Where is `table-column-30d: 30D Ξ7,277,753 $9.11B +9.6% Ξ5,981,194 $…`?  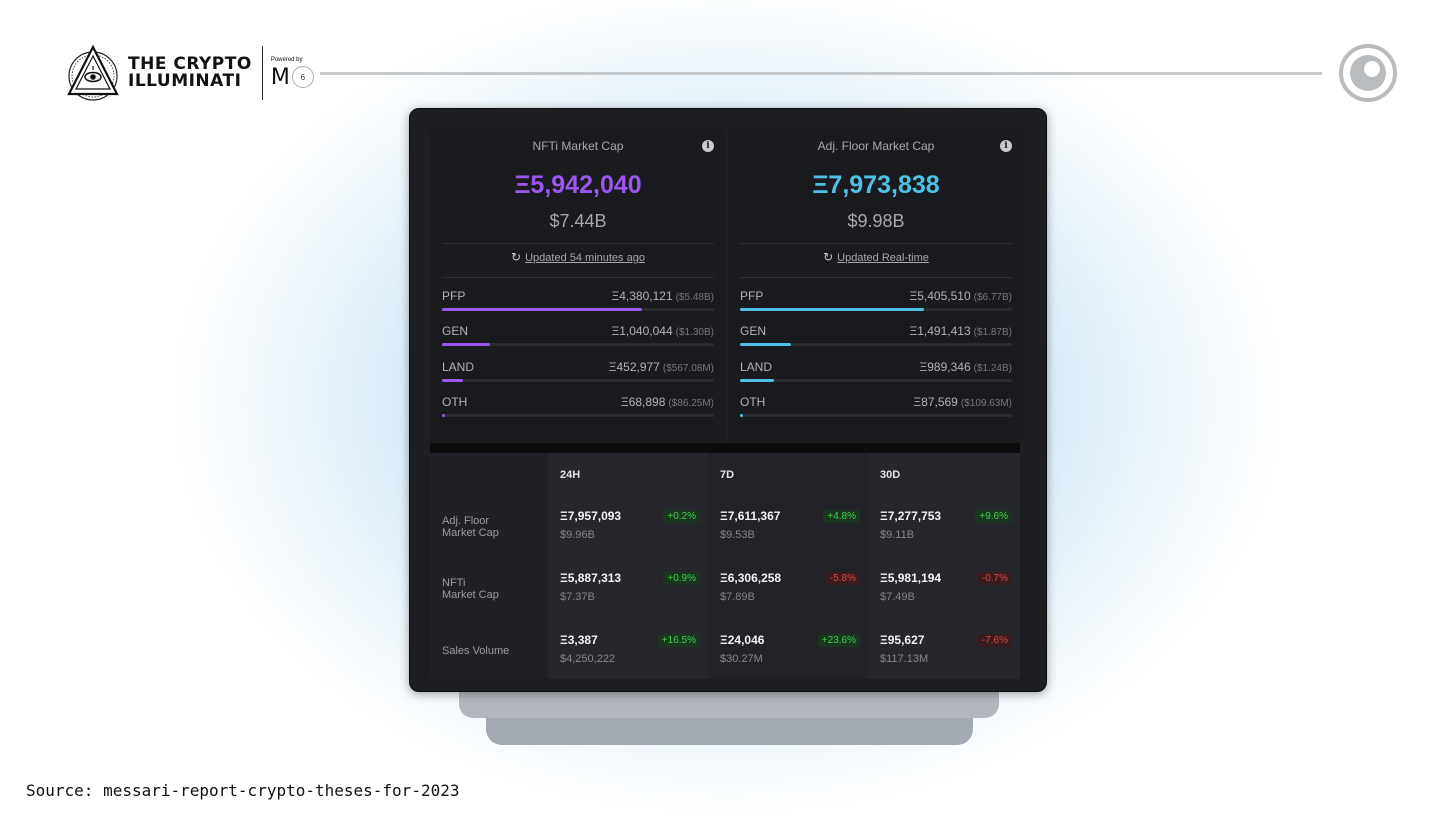
table-column-30d: 30D Ξ7,277,753 $9.11B +9.6% Ξ5,981,194 $… is located at coordinates (944, 566).